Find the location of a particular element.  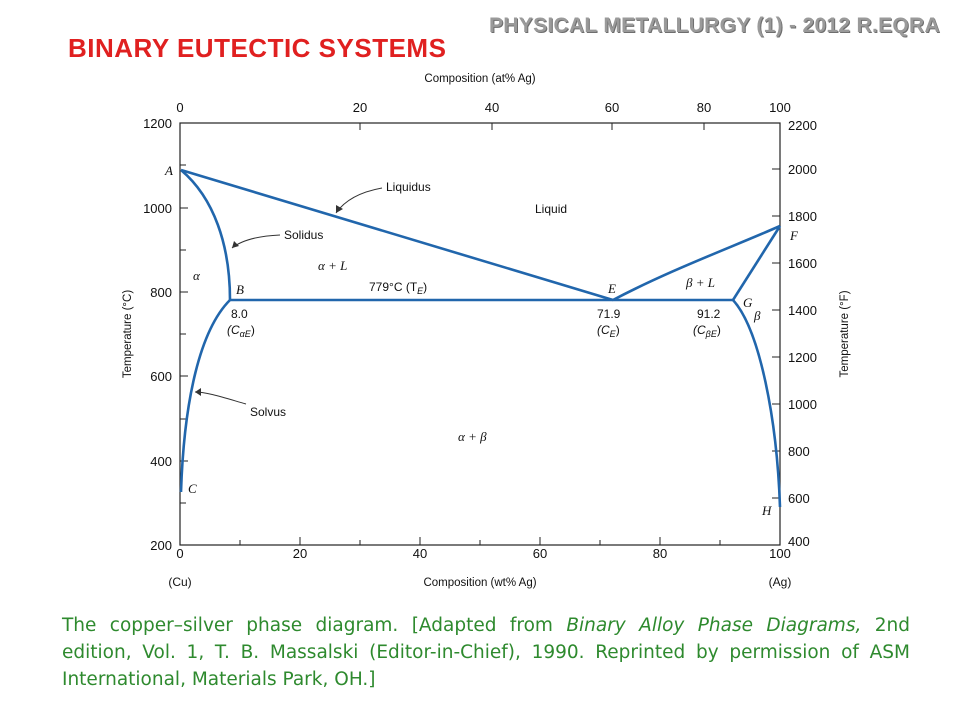

solvus-label: Solvus is located at coordinates (268, 412).